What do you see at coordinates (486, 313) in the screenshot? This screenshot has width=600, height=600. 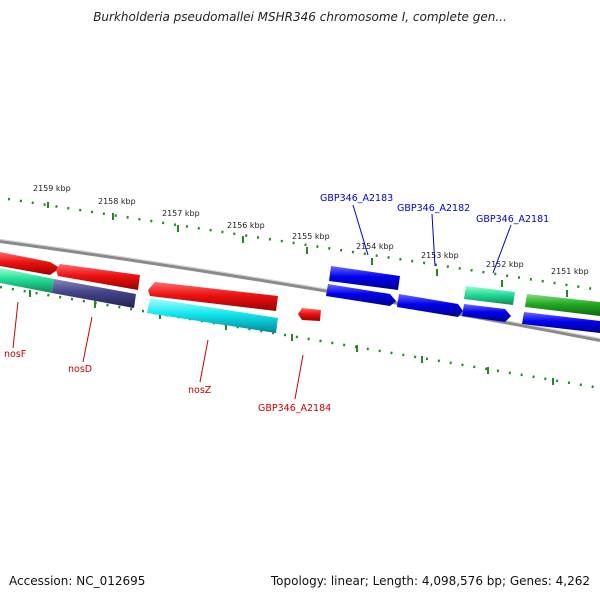 I see `gene-arrow-GBP346_A2181` at bounding box center [486, 313].